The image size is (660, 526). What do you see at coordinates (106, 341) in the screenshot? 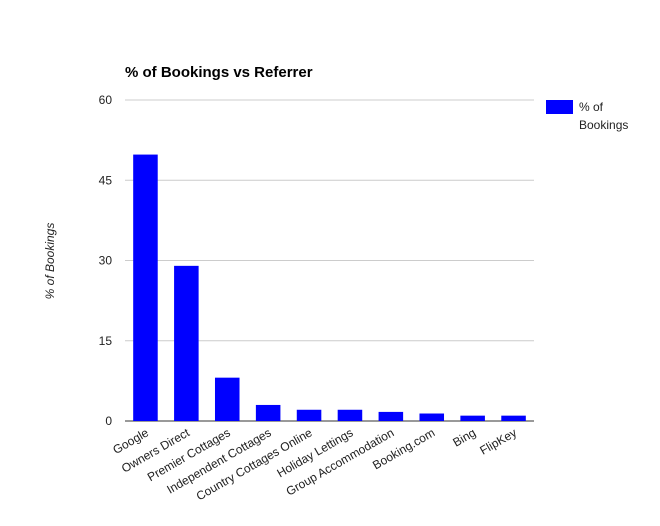
I see `y-tick-label: 15` at bounding box center [106, 341].